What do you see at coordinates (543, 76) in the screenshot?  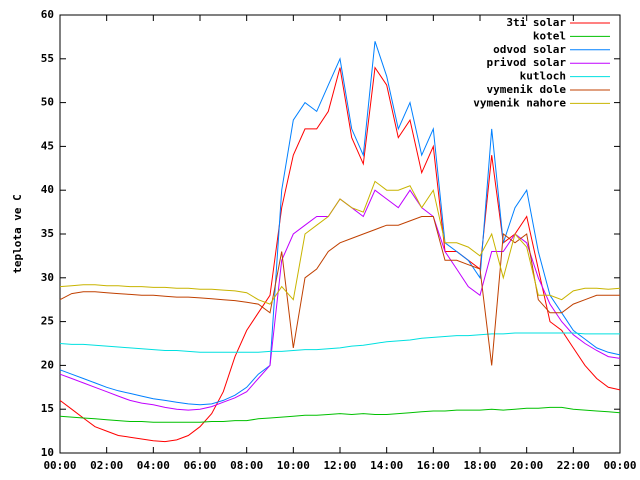 I see `legend-label: kutloch` at bounding box center [543, 76].